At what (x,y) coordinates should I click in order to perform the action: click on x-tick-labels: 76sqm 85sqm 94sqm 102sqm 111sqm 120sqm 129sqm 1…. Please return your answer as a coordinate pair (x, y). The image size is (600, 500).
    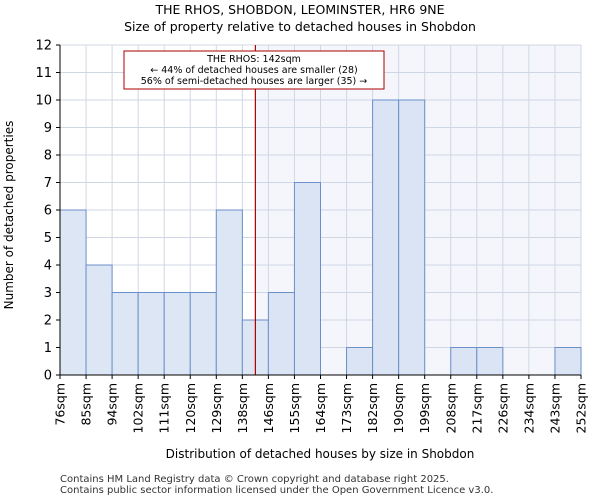
    Looking at the image, I should click on (321, 408).